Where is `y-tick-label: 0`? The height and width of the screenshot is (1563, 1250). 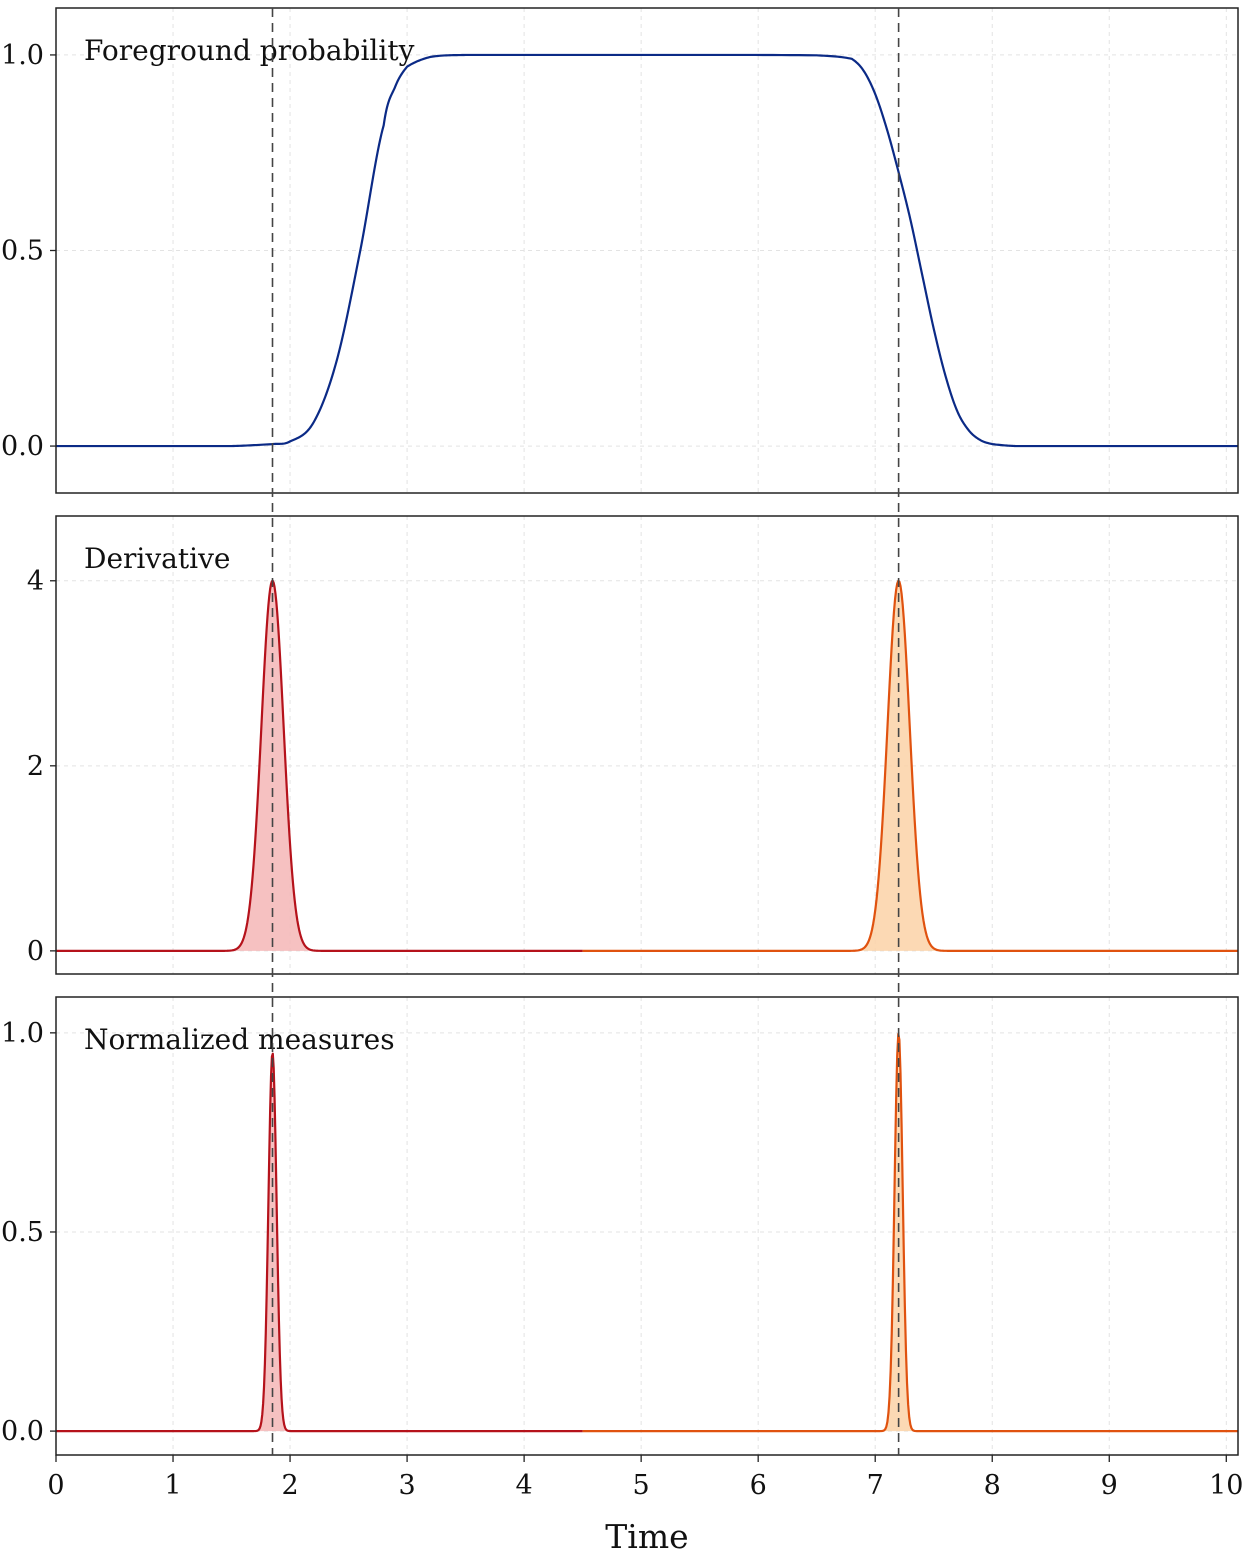 y-tick-label: 0 is located at coordinates (35, 951).